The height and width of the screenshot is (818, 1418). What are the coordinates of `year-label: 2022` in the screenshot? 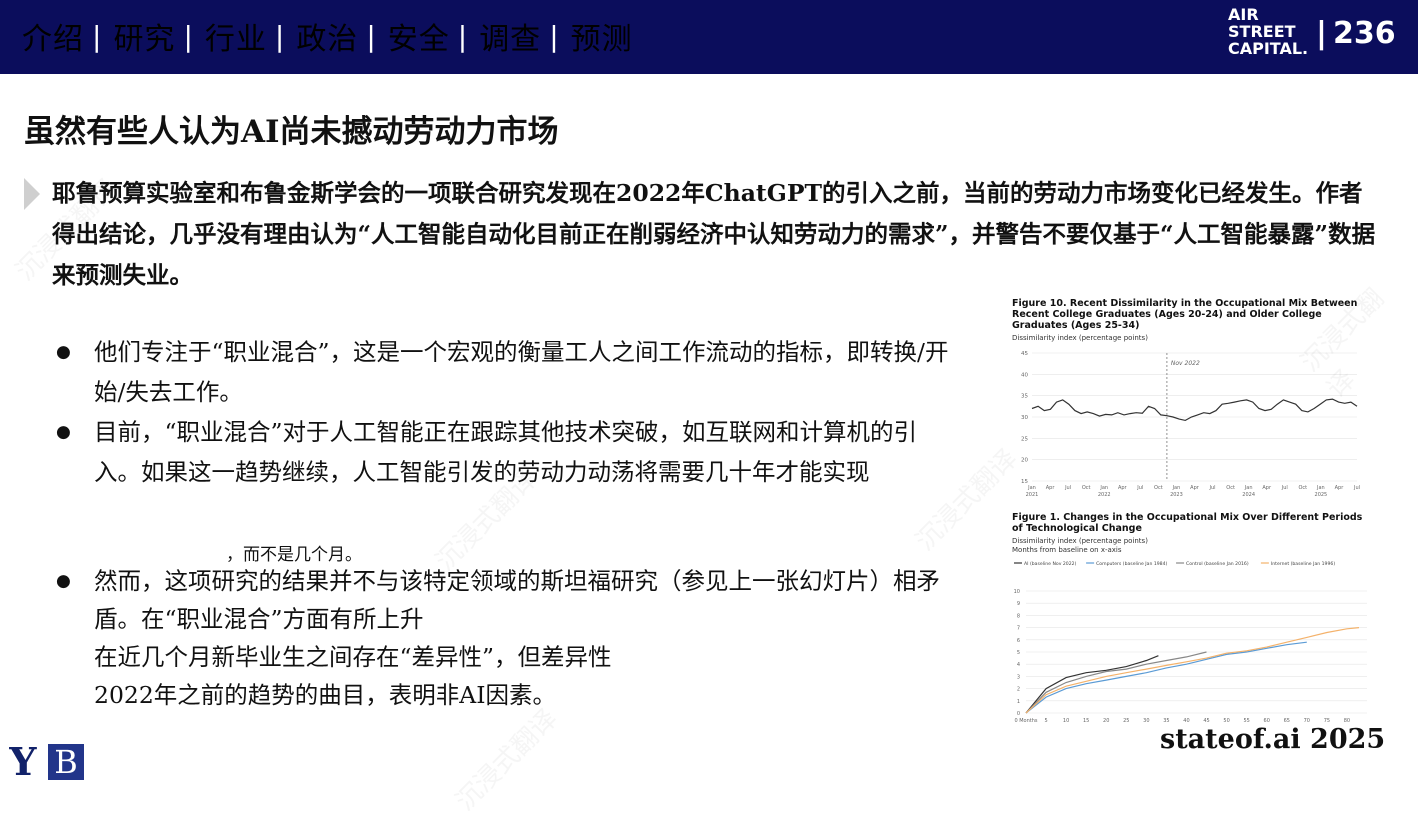 It's located at (1104, 495).